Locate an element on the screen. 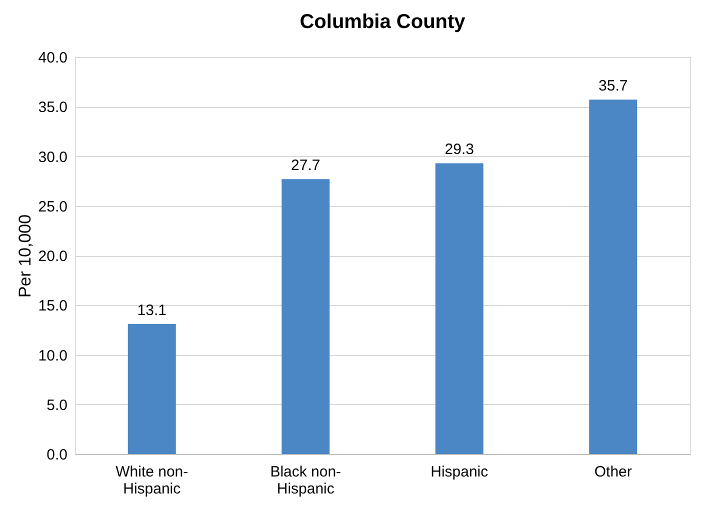  y-tick-label: 5.0 is located at coordinates (57, 405).